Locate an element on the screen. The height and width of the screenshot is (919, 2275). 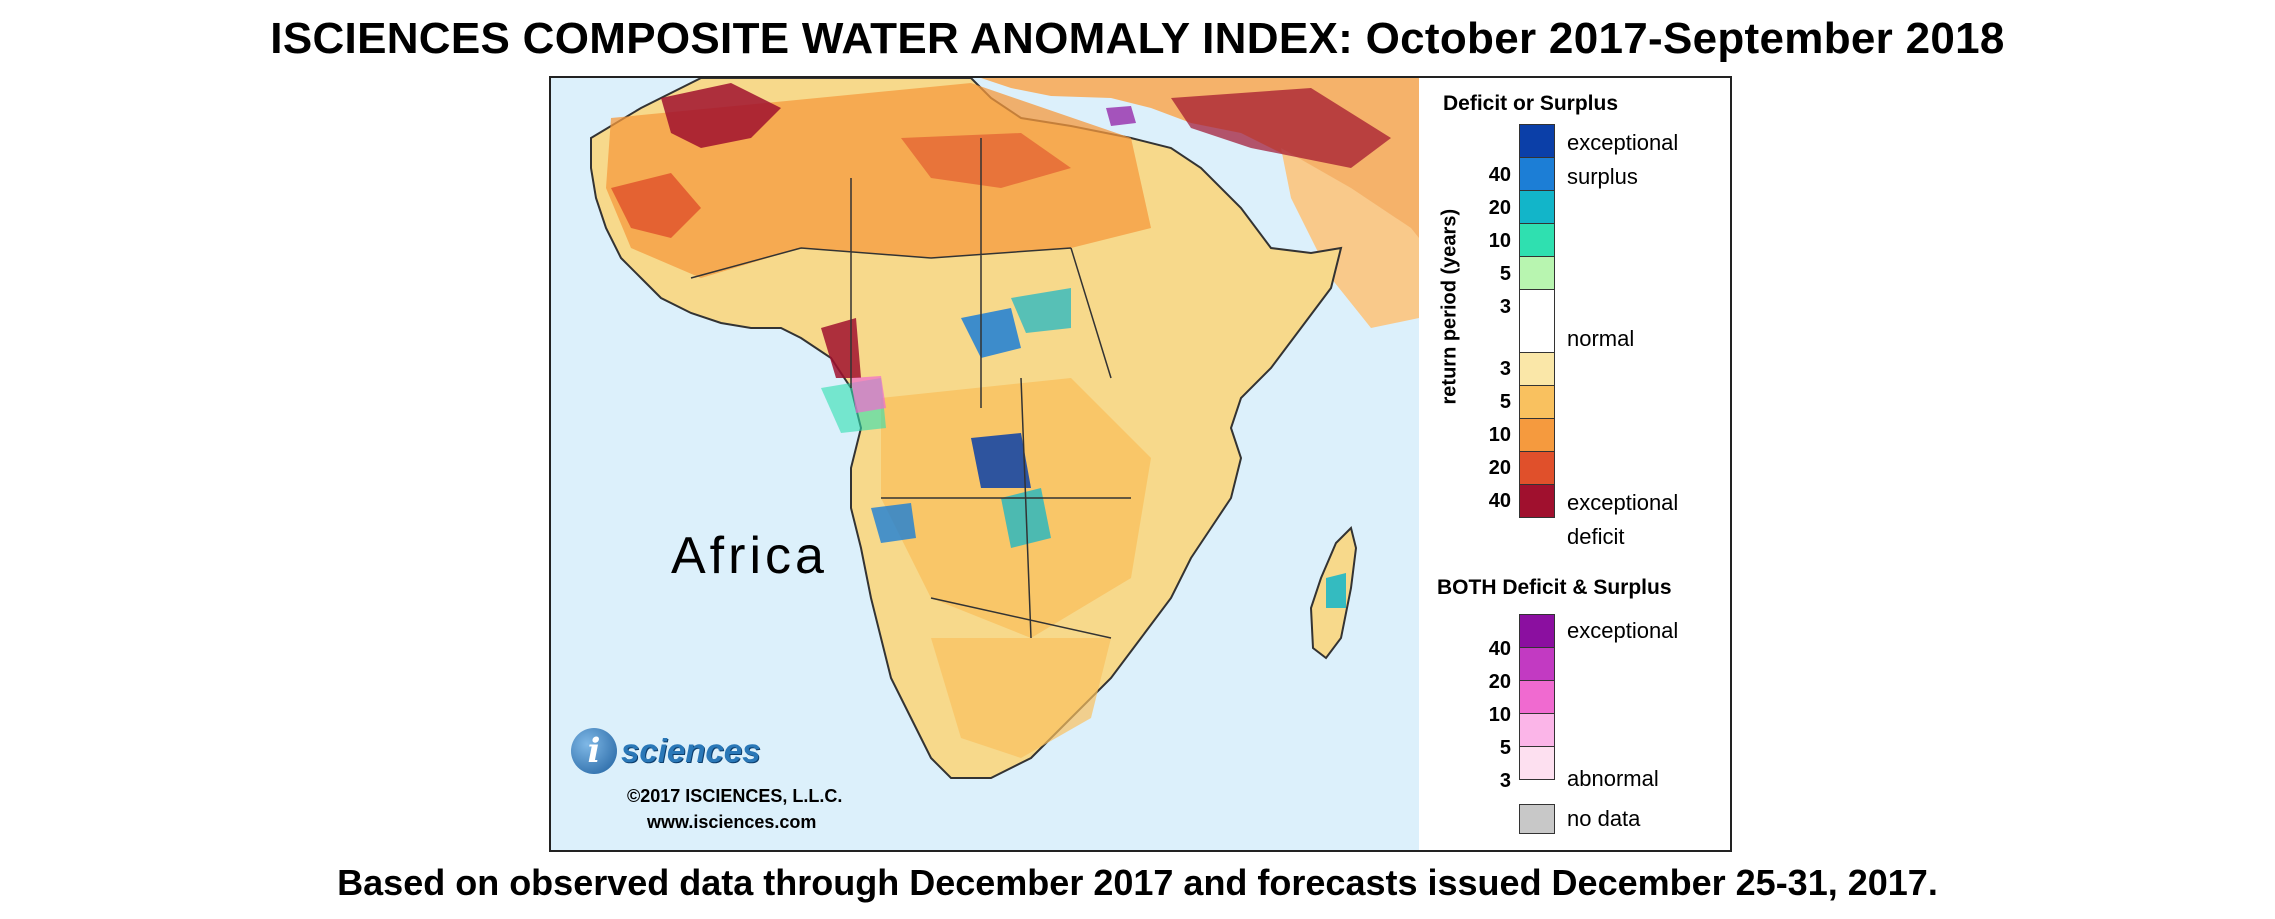
tick-surplus-20: 20 is located at coordinates (1499, 208).